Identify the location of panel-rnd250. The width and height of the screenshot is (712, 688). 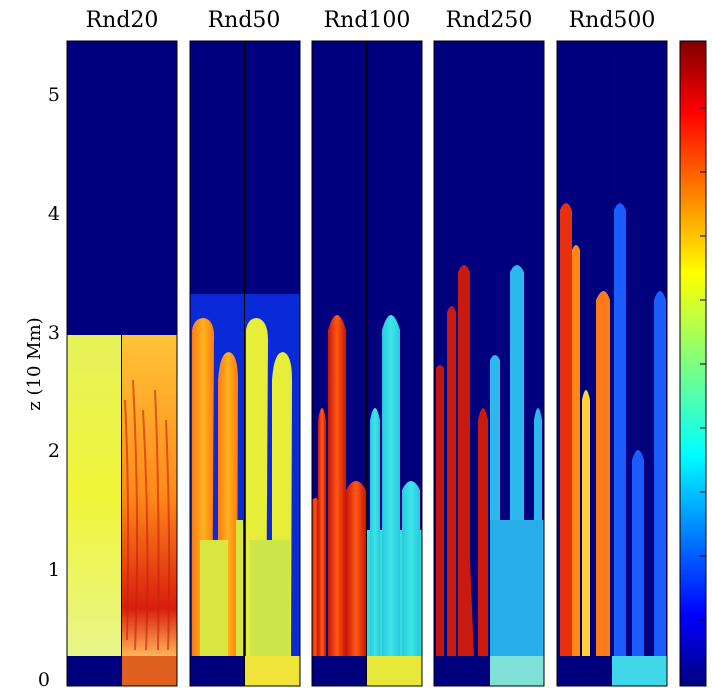
(489, 363).